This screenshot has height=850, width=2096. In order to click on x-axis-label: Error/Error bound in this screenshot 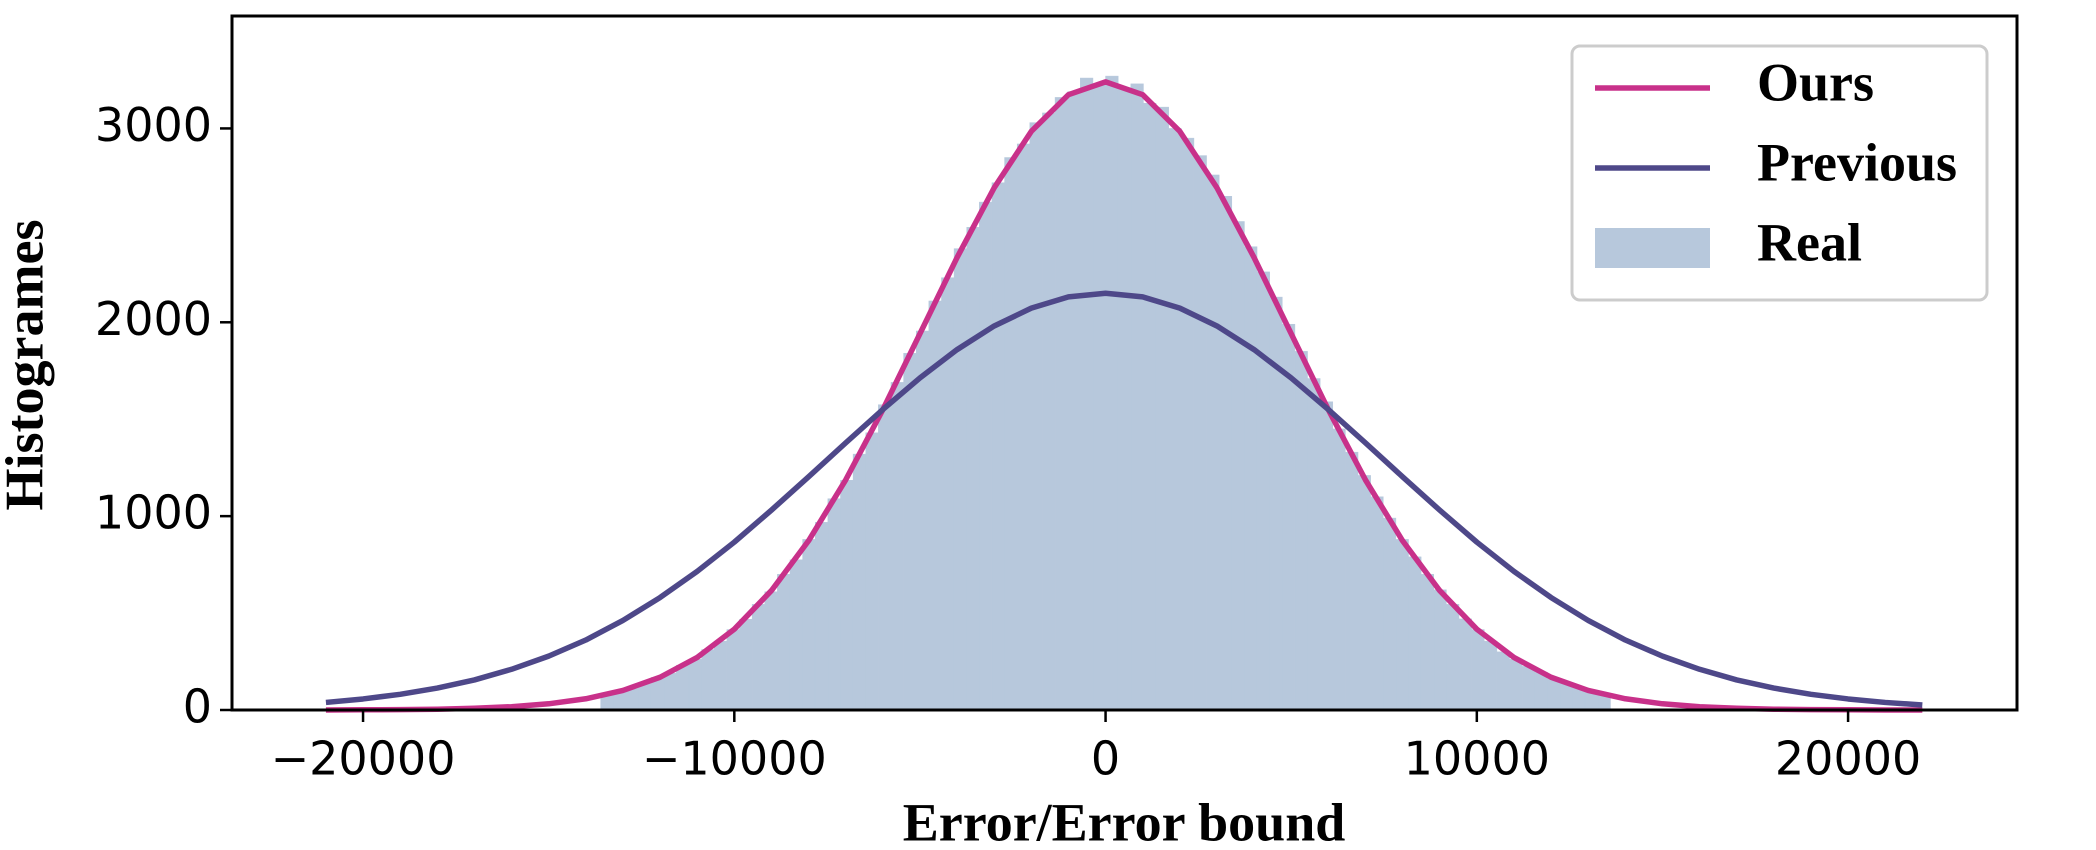, I will do `click(1124, 821)`.